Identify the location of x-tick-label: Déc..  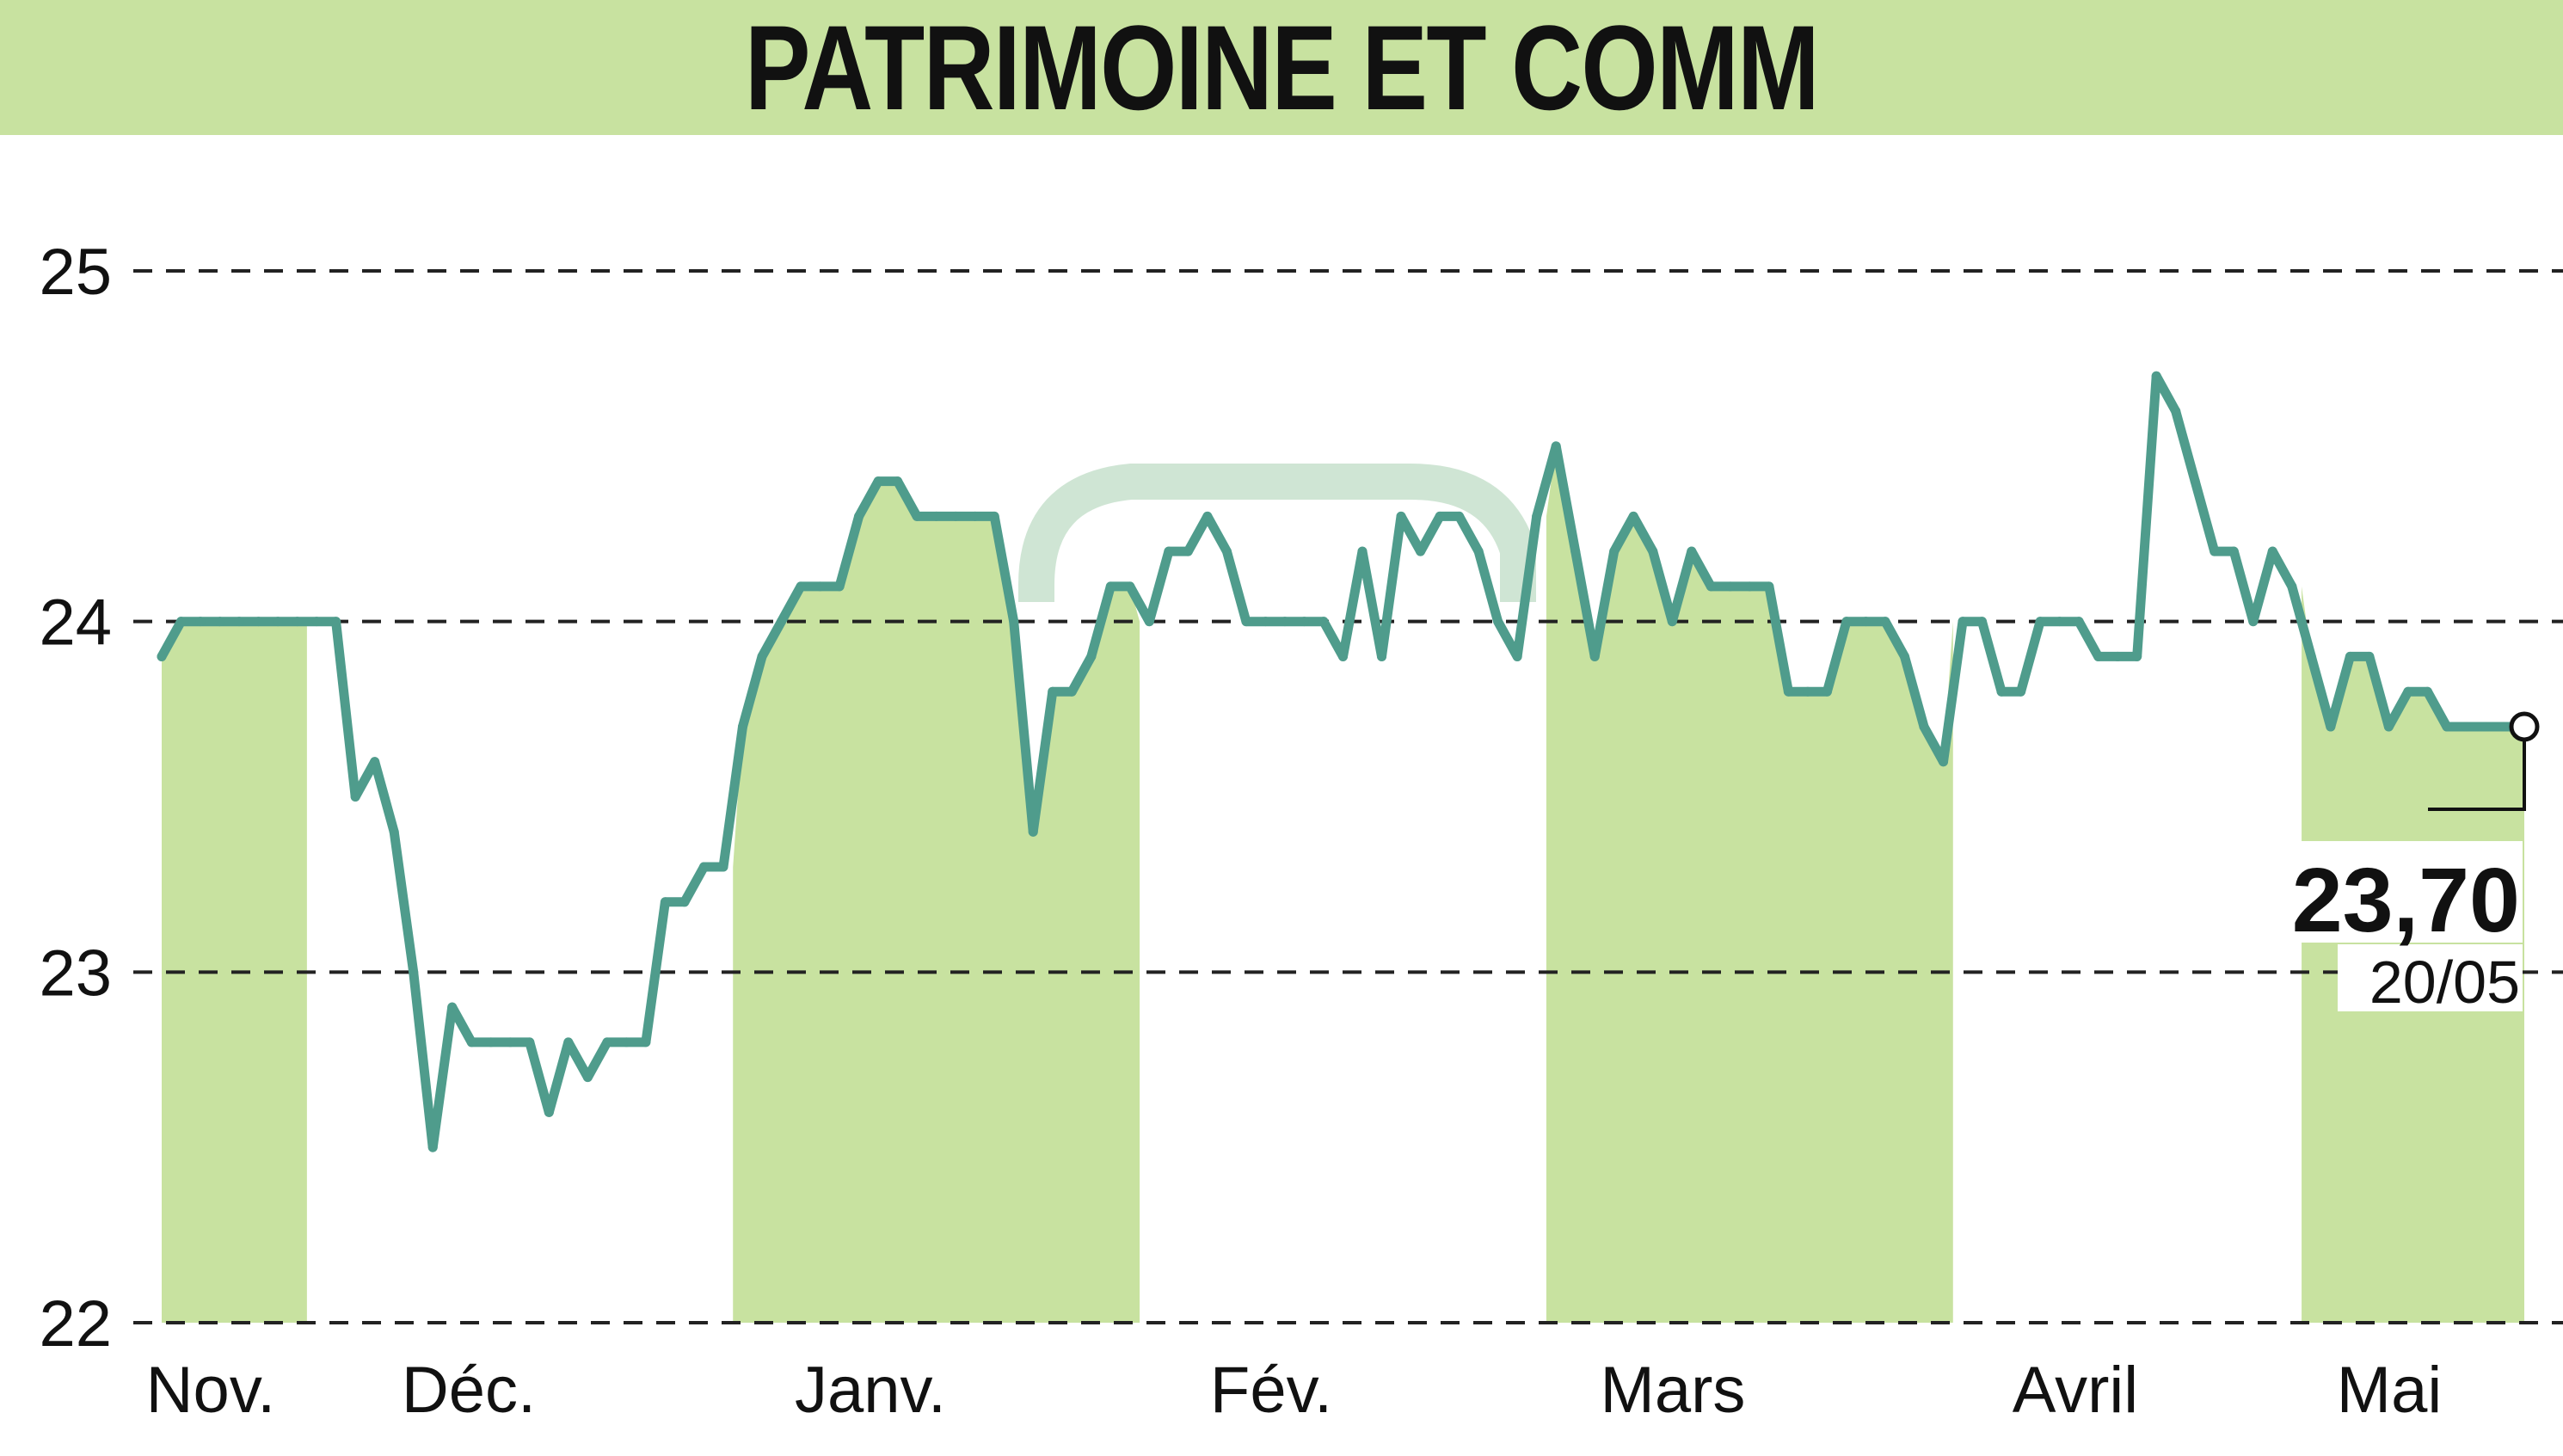
(469, 1391).